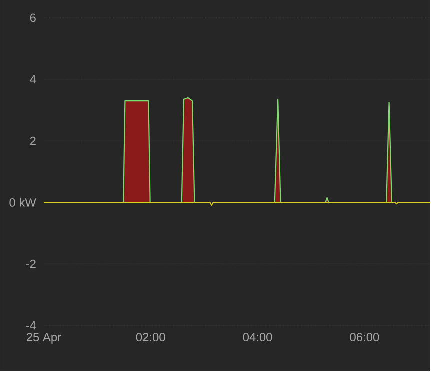 Image resolution: width=431 pixels, height=372 pixels. What do you see at coordinates (365, 337) in the screenshot?
I see `x-tick-label: 06:00` at bounding box center [365, 337].